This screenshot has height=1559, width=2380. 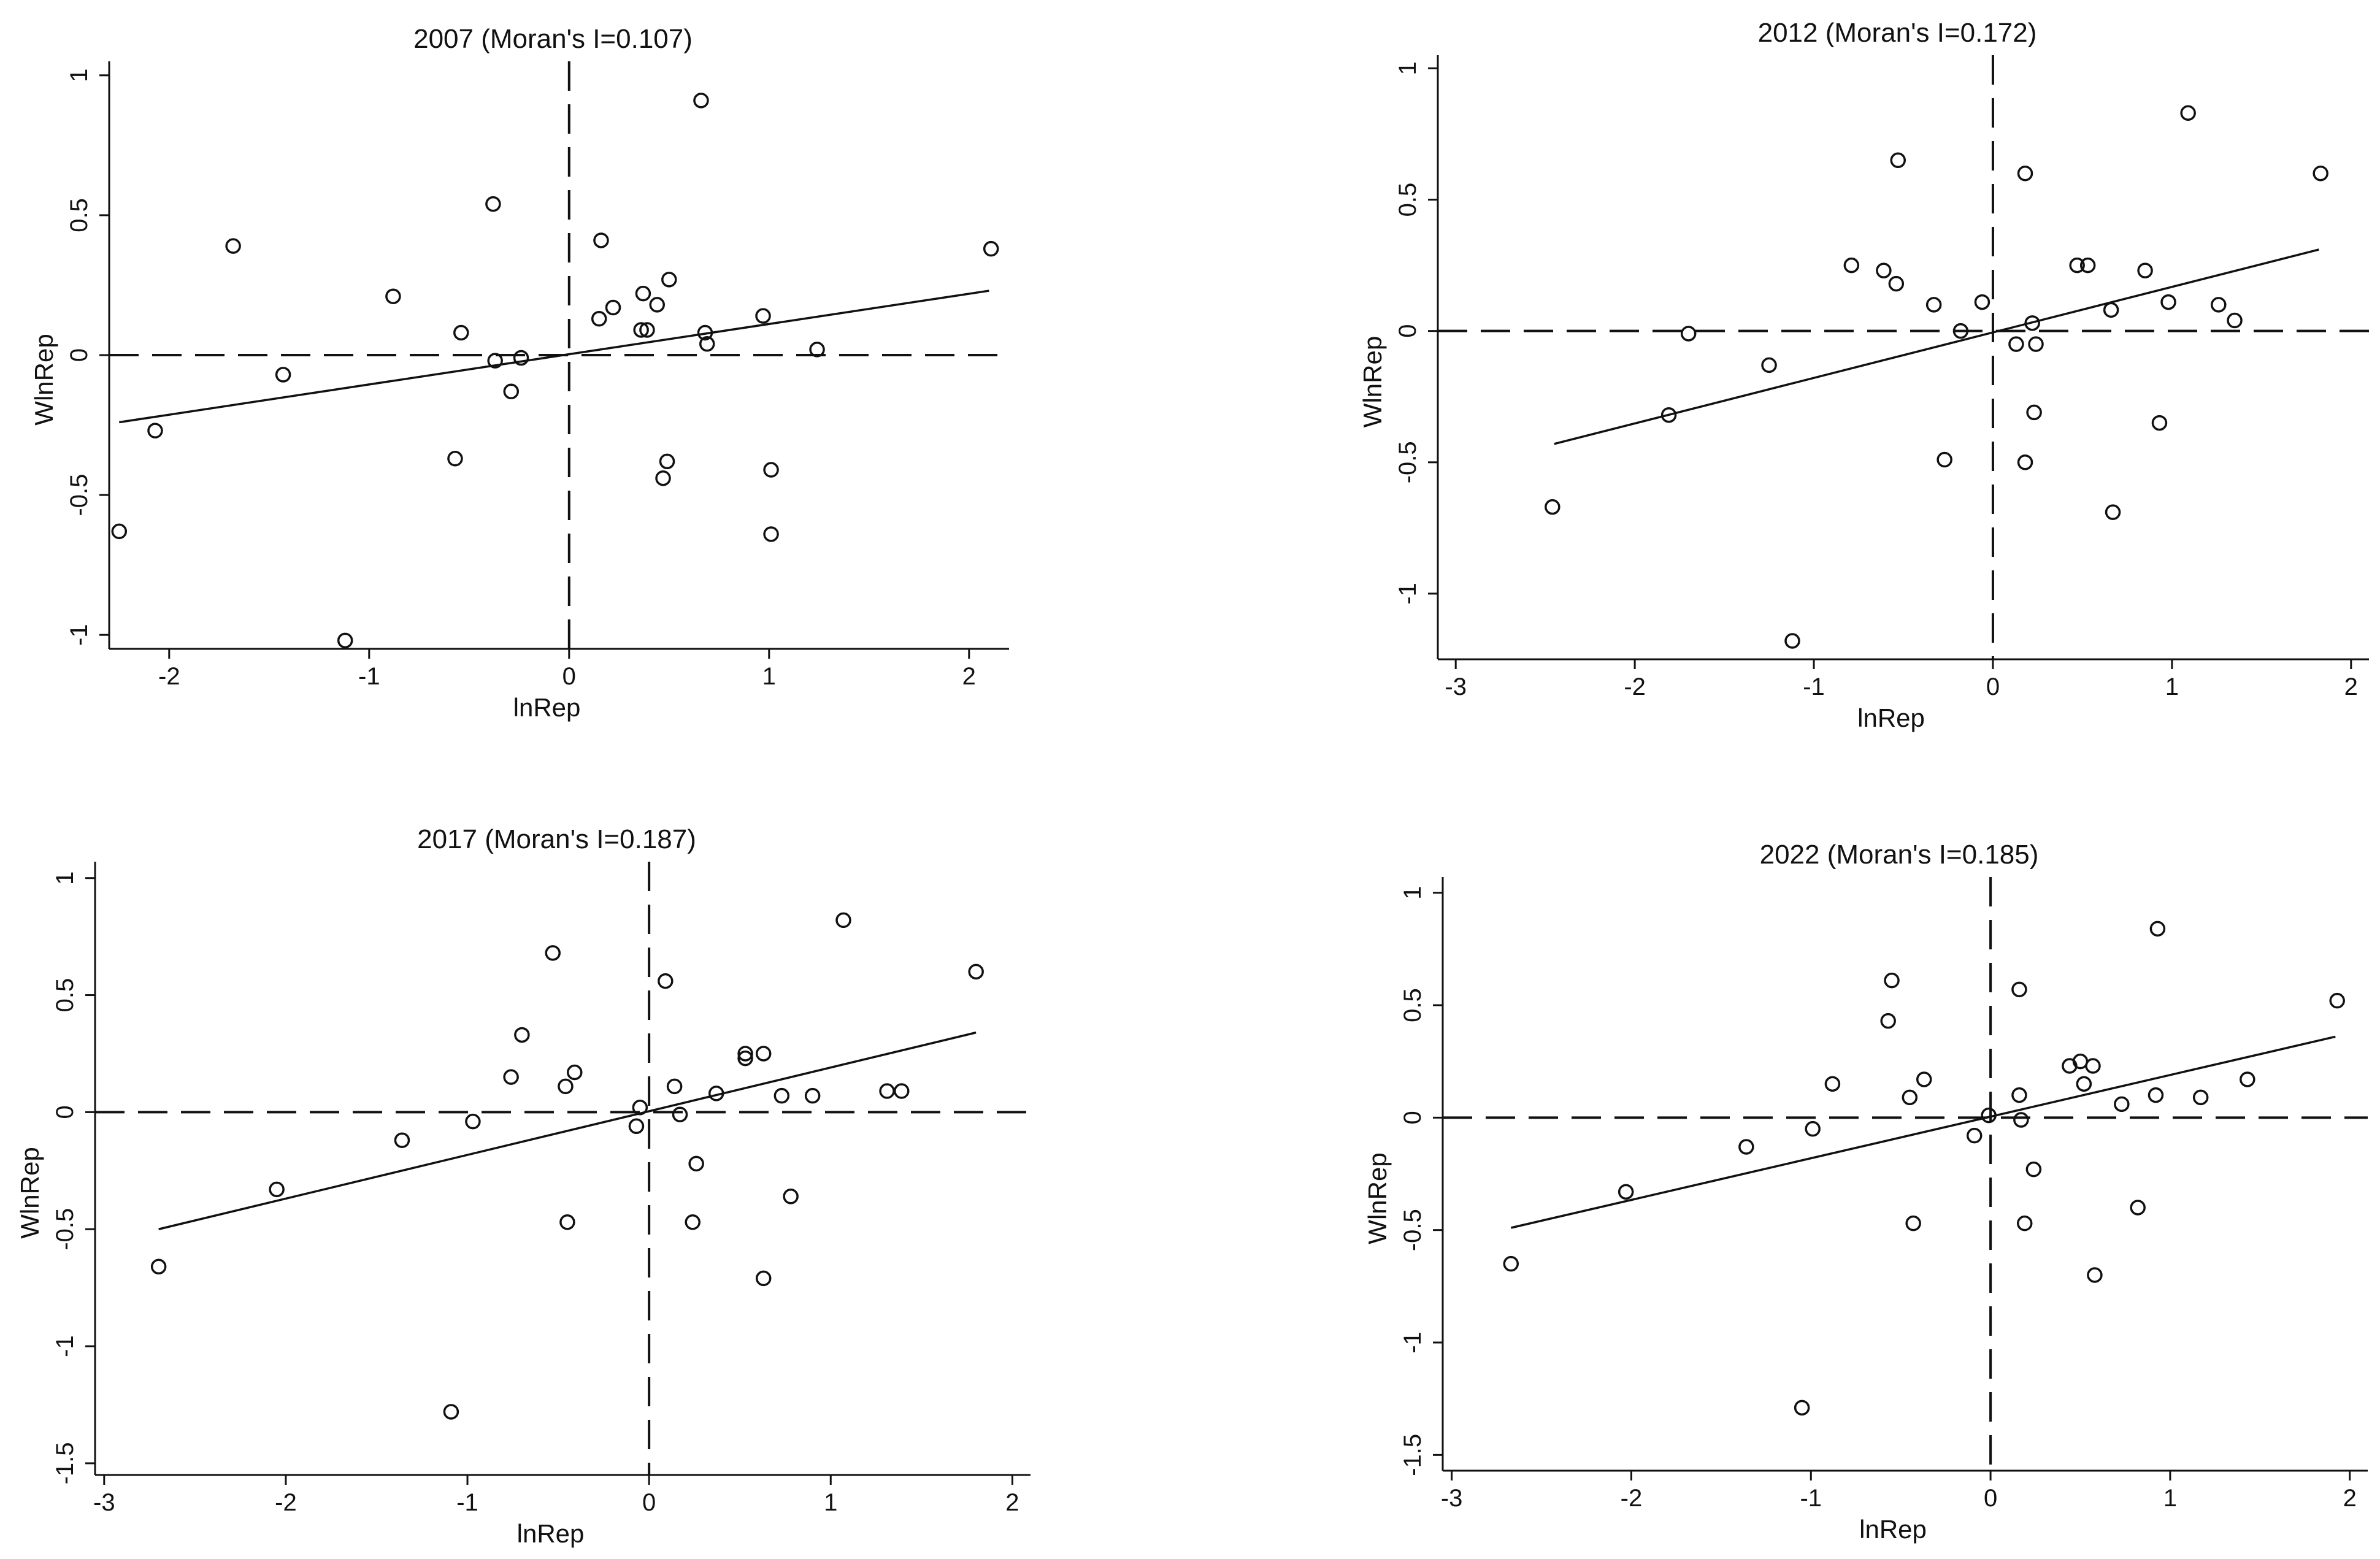 I want to click on y-tick-label: -1.5, so click(x=1413, y=1455).